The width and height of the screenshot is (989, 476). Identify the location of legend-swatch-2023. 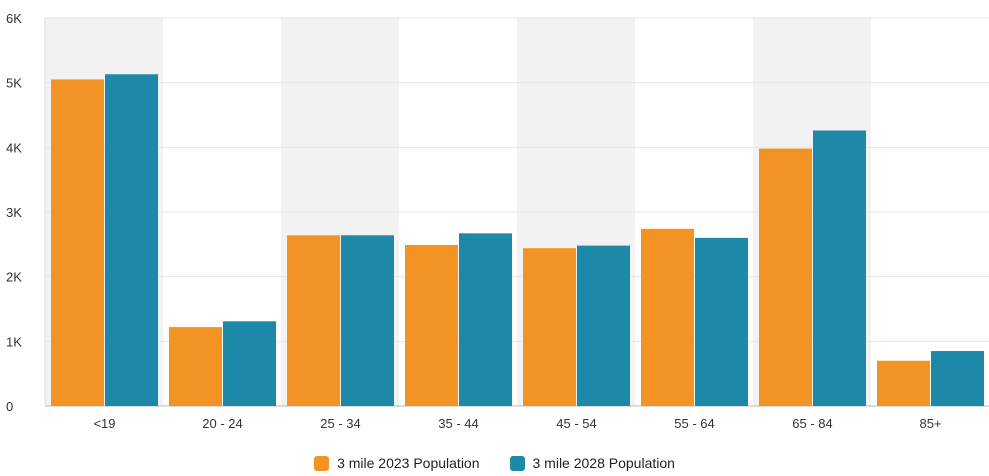
(322, 463).